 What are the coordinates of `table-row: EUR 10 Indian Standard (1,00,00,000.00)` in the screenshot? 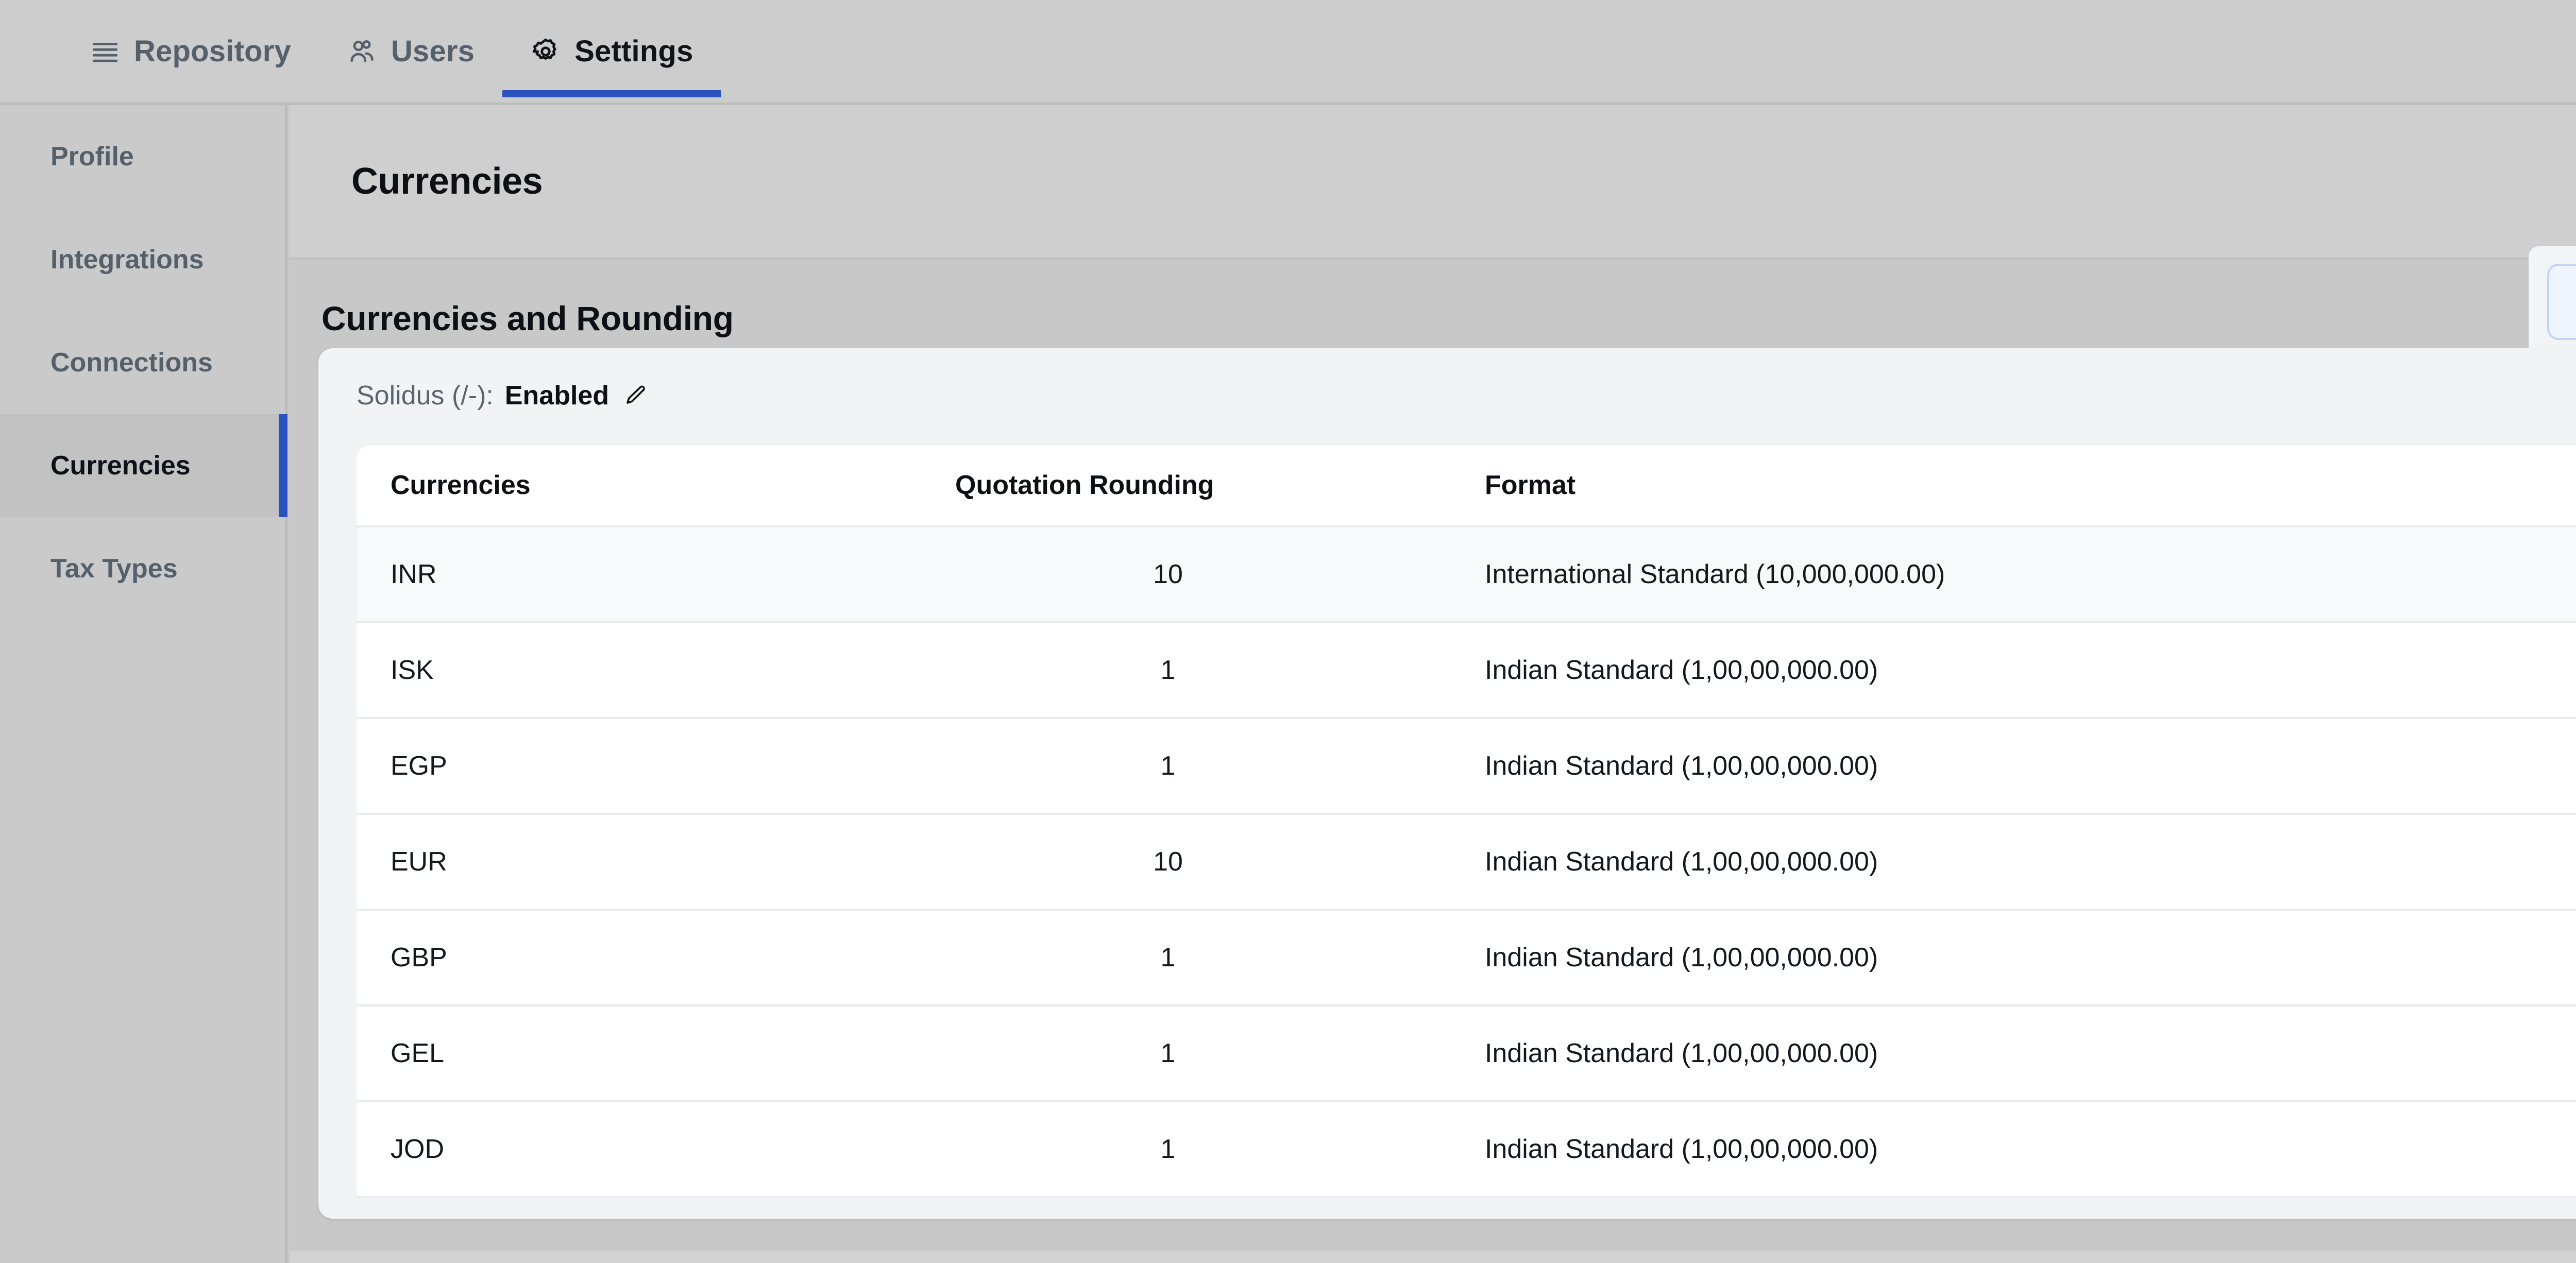 It's located at (1466, 863).